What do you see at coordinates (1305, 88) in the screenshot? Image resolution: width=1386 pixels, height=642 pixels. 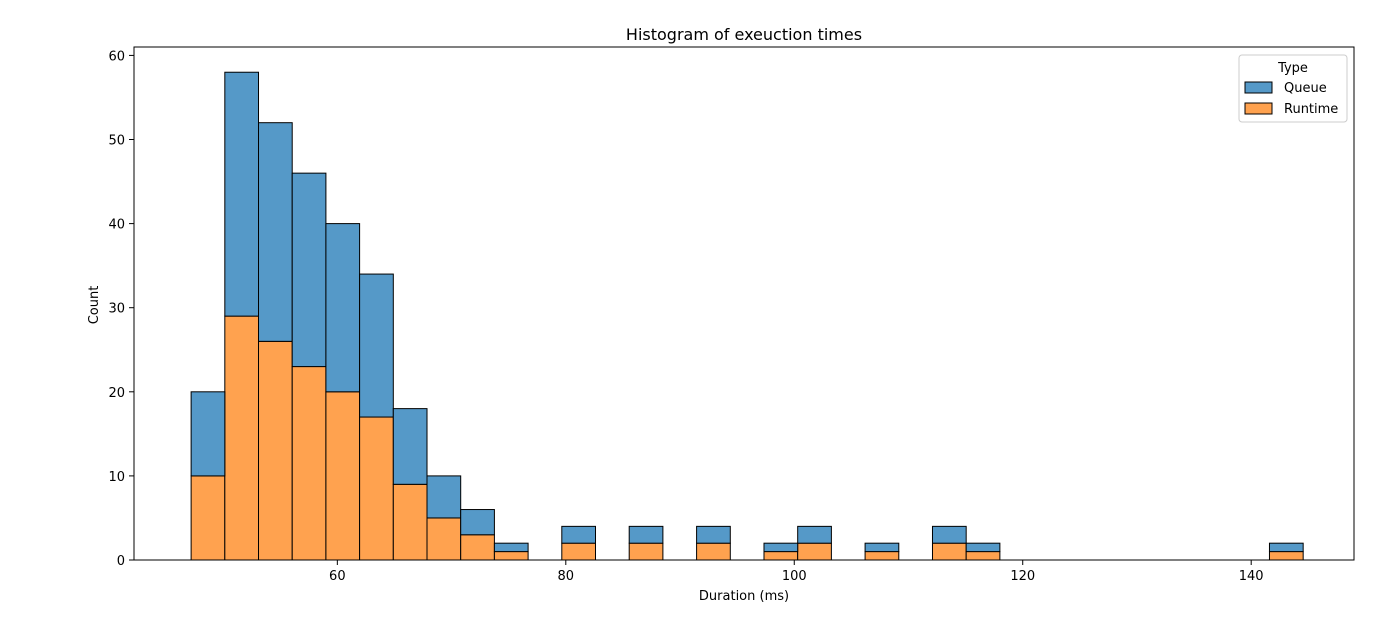 I see `legend-label-queue: Queue` at bounding box center [1305, 88].